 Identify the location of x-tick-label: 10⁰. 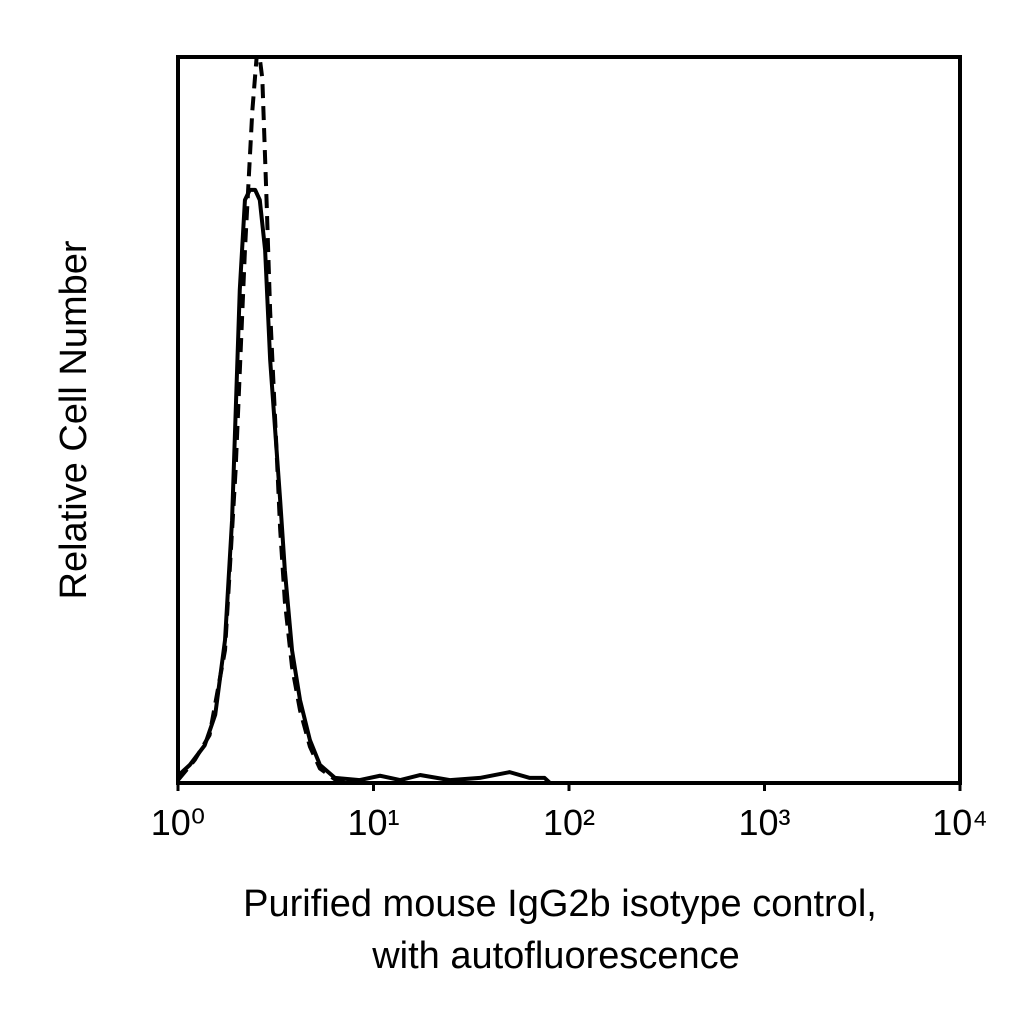
(178, 822).